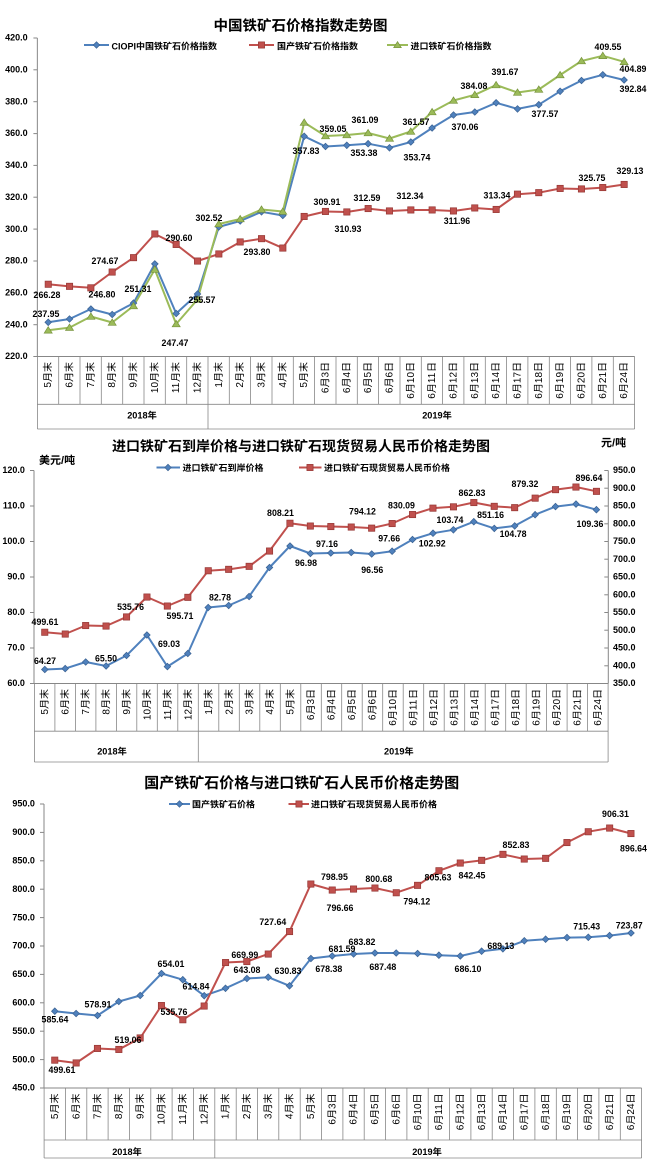 Image resolution: width=650 pixels, height=1165 pixels. I want to click on svg-text: 377.57, so click(545, 114).